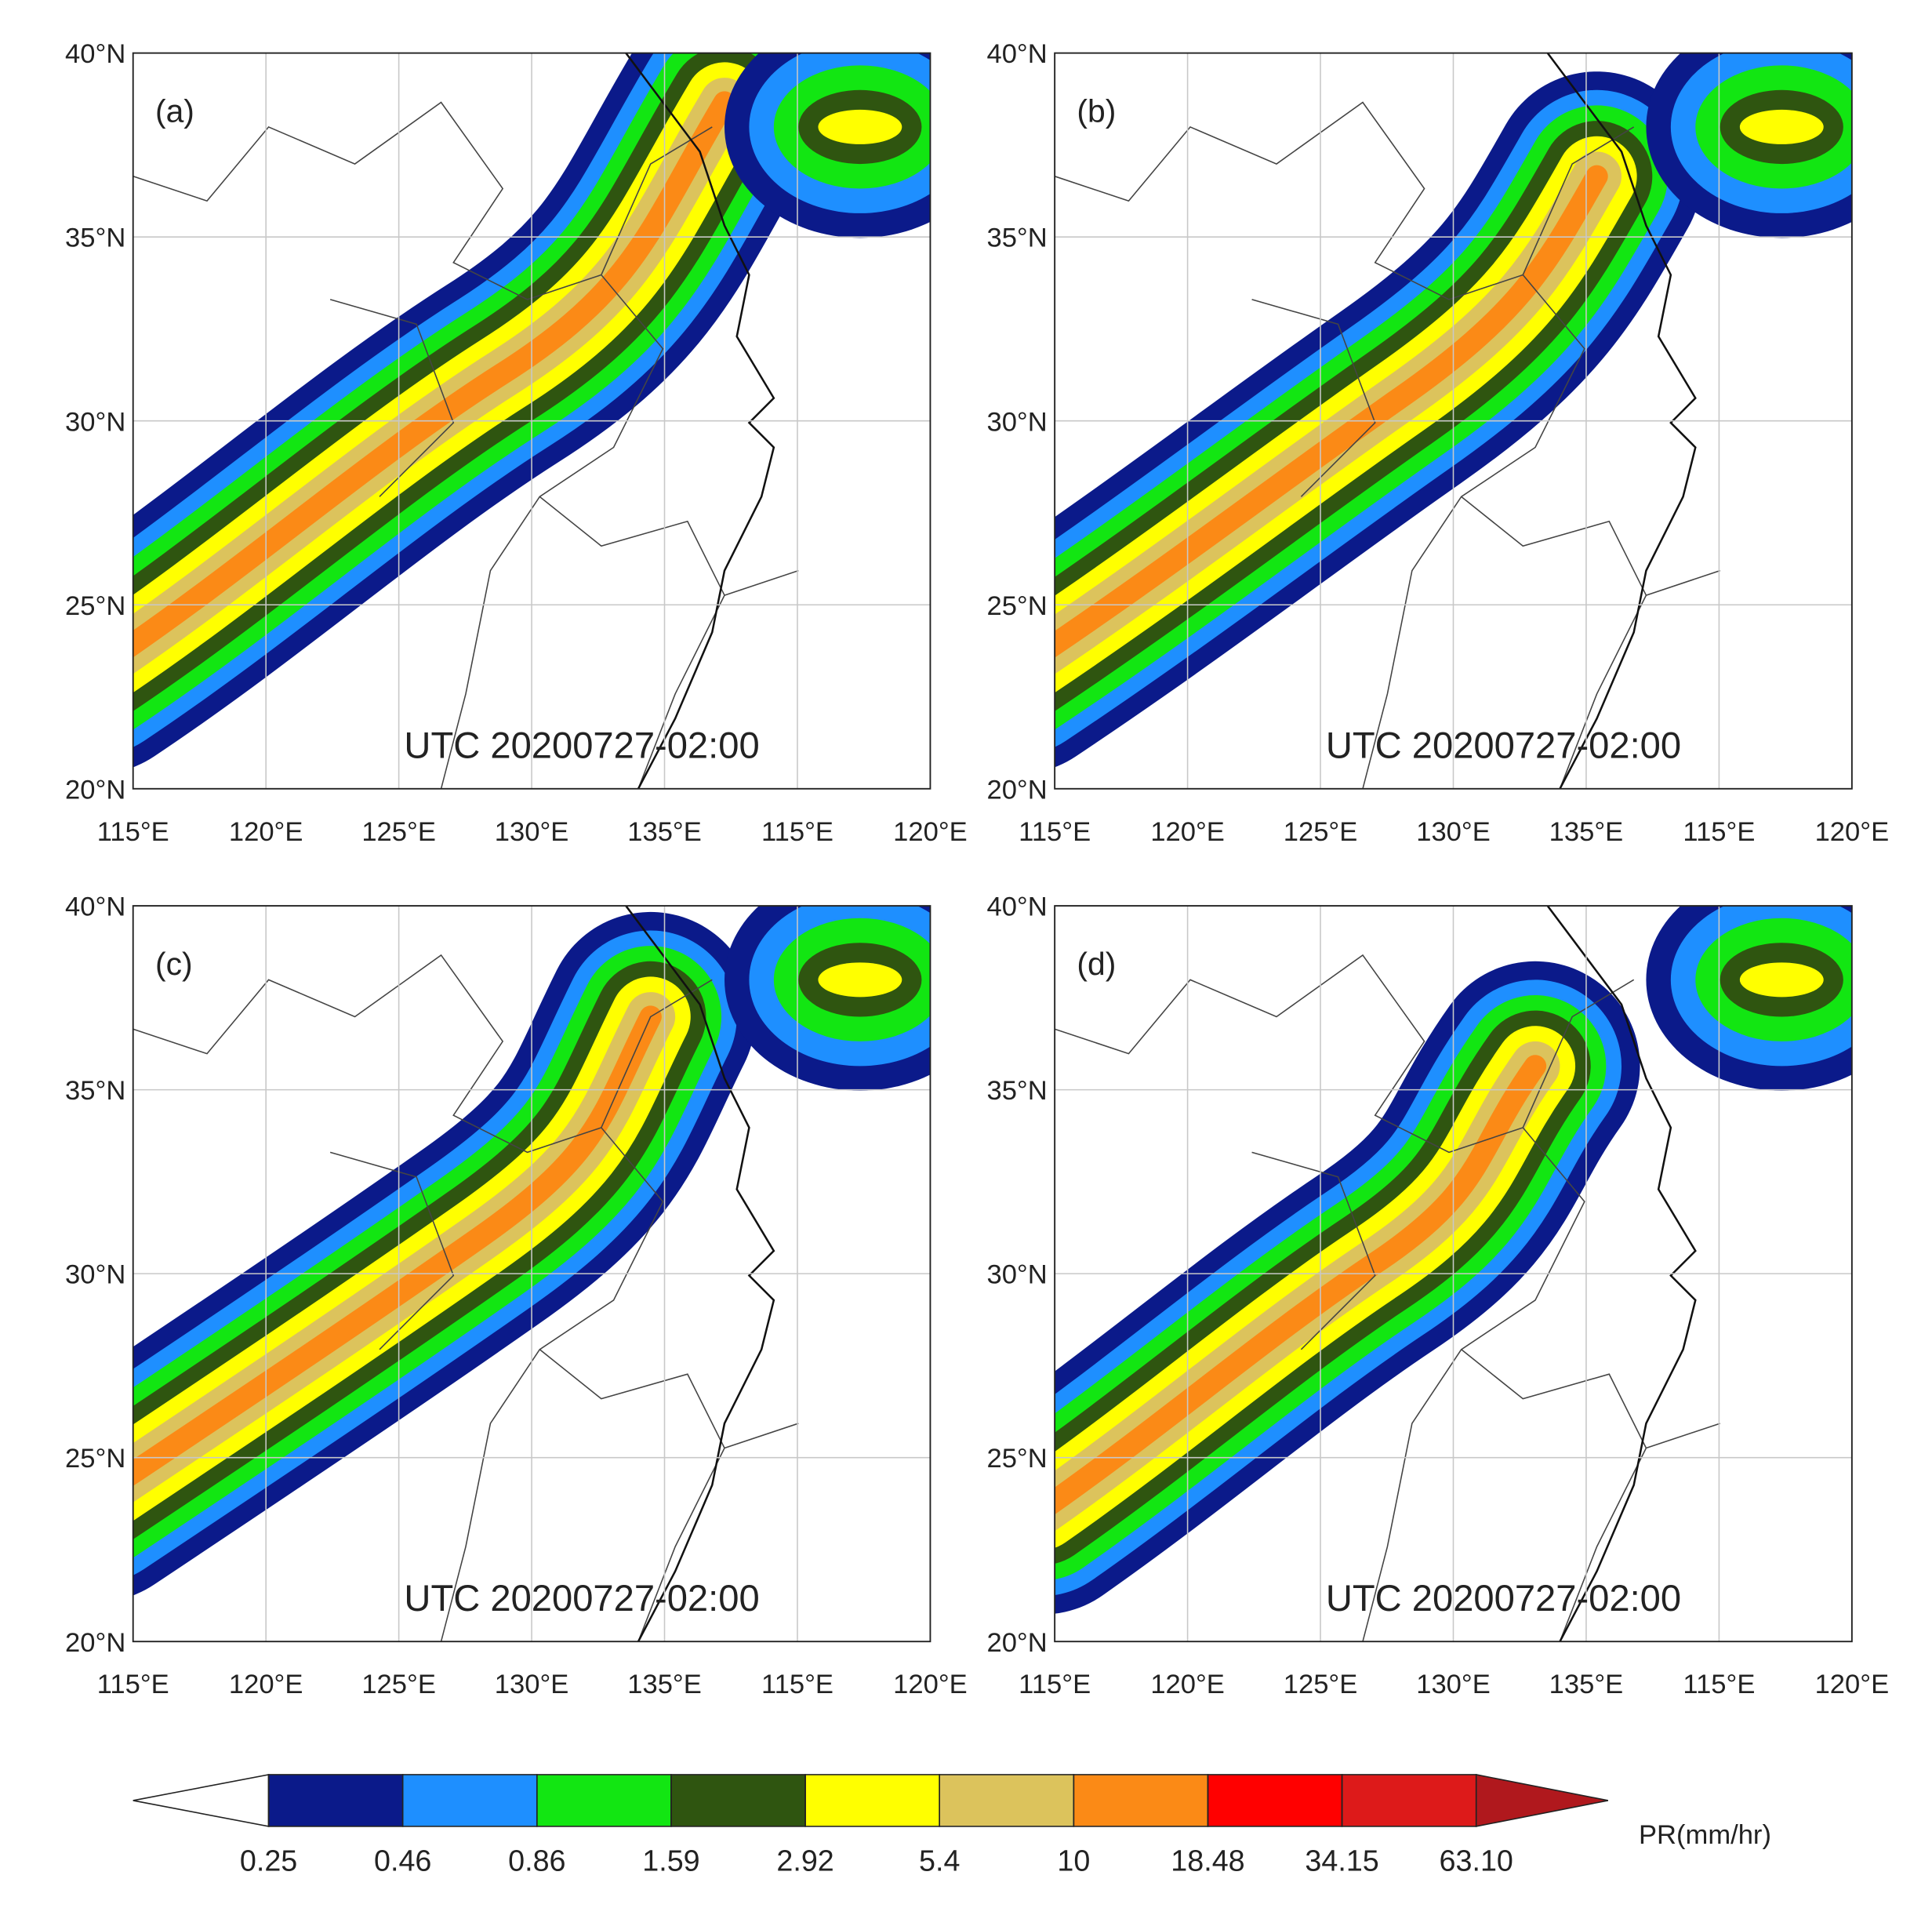  Describe the element at coordinates (536, 1860) in the screenshot. I see `colorbar-level: 0.86` at that location.